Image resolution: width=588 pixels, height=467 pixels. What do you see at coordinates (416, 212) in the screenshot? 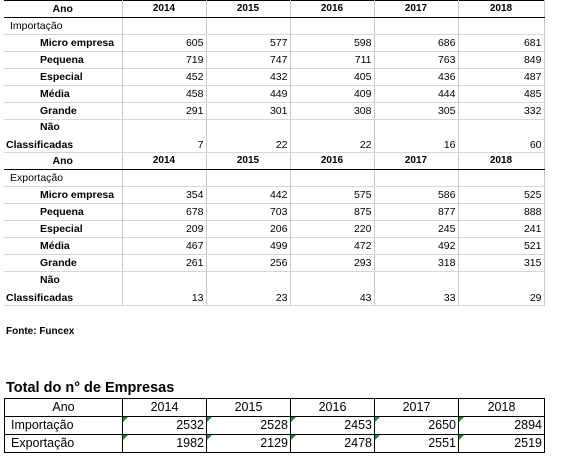
I see `value-cell: 877` at bounding box center [416, 212].